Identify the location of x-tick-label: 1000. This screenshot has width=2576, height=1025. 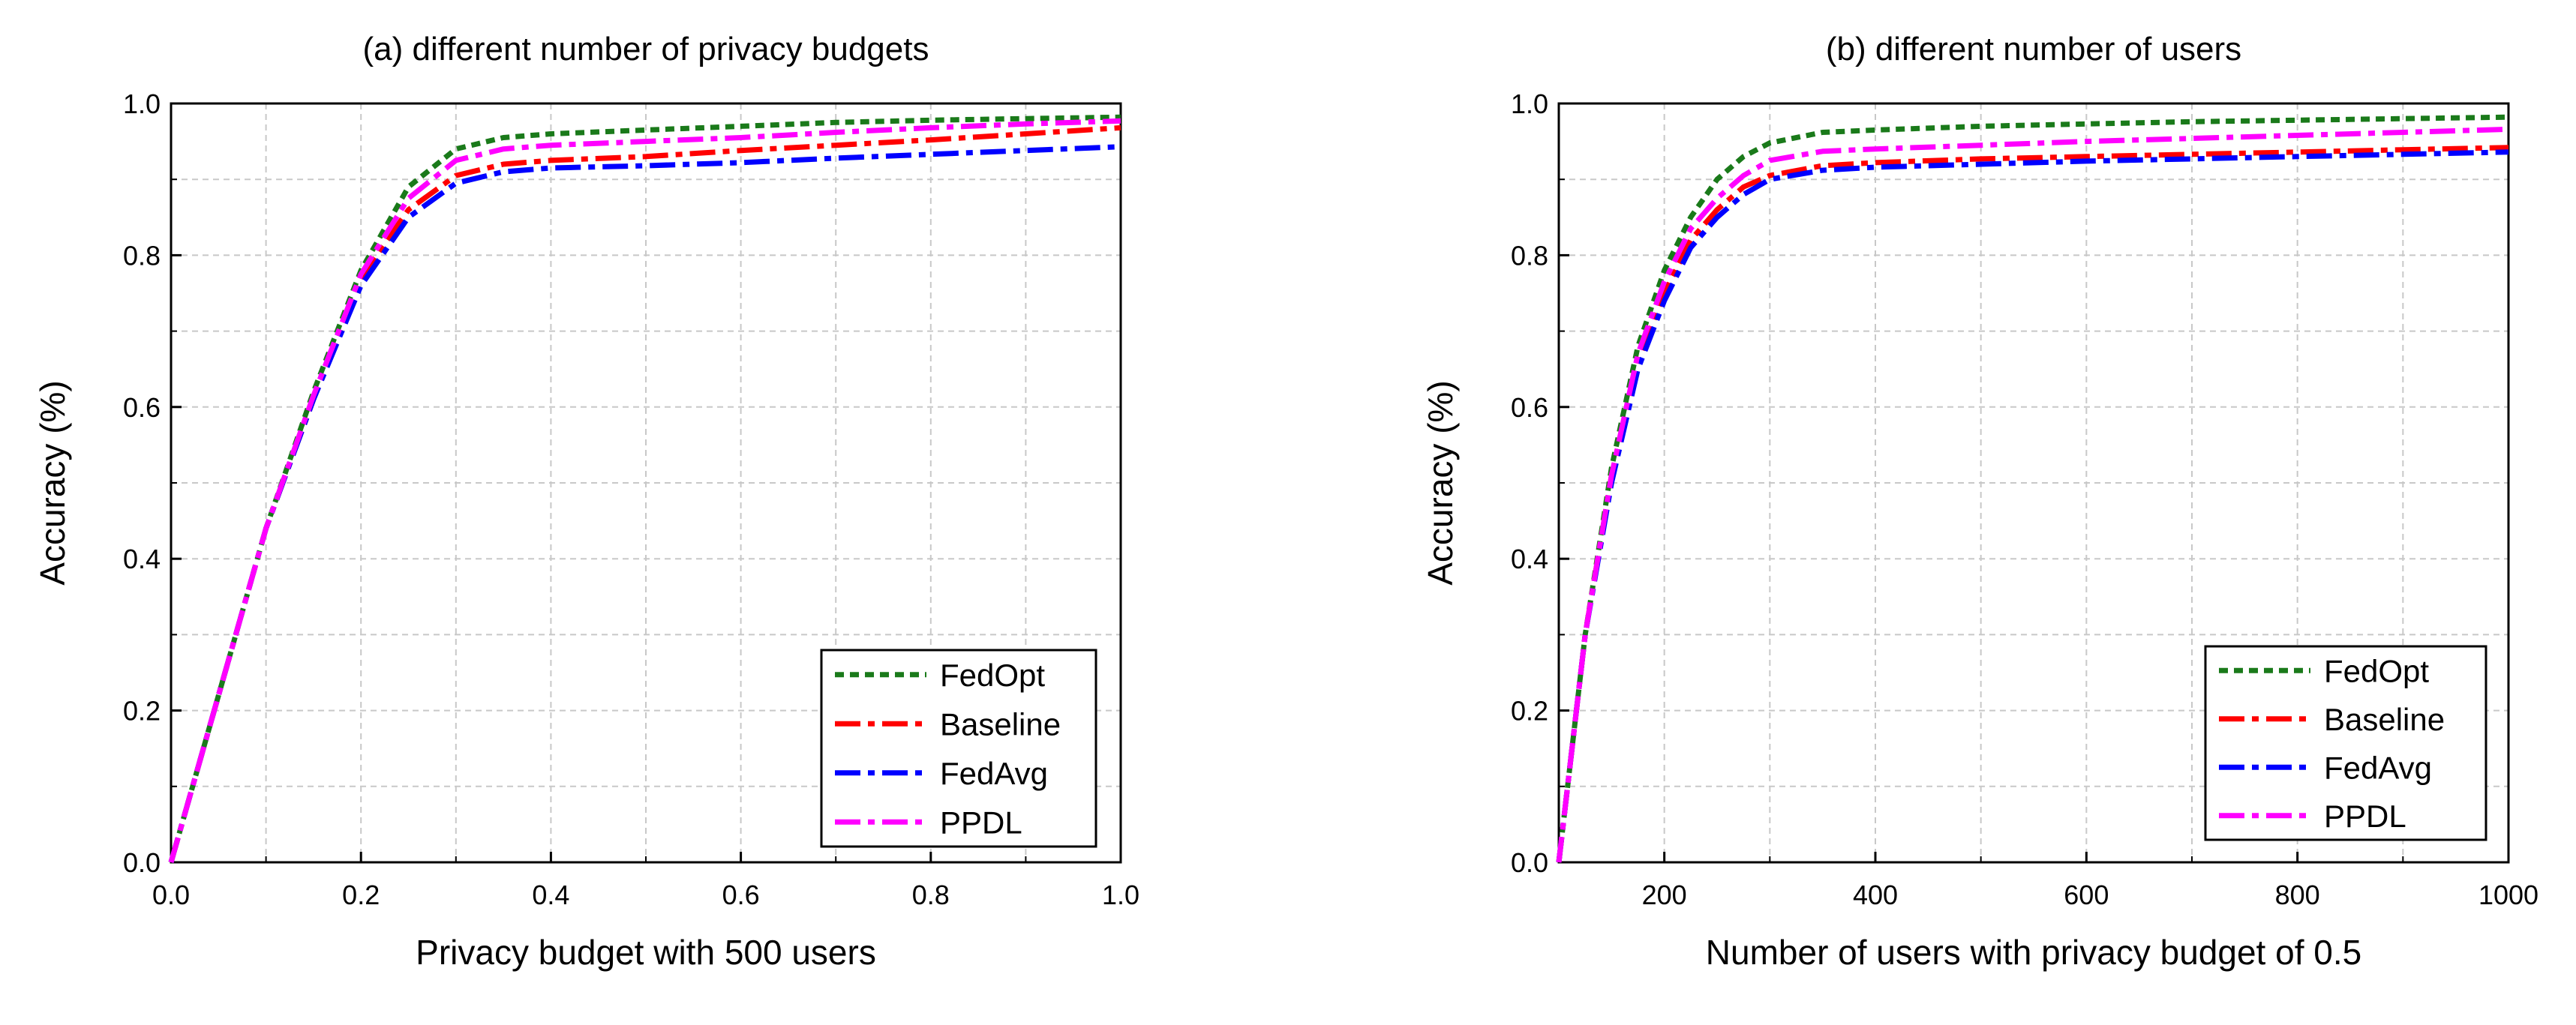
(2508, 895).